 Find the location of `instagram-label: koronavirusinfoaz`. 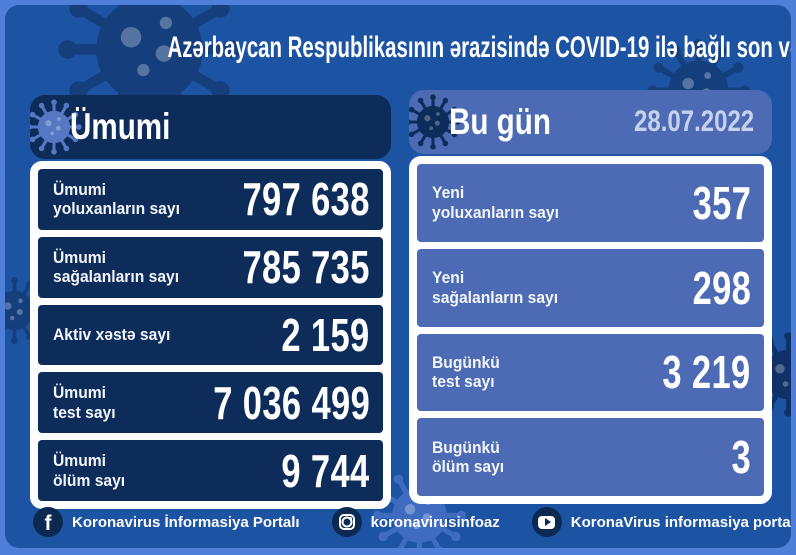

instagram-label: koronavirusinfoaz is located at coordinates (435, 522).